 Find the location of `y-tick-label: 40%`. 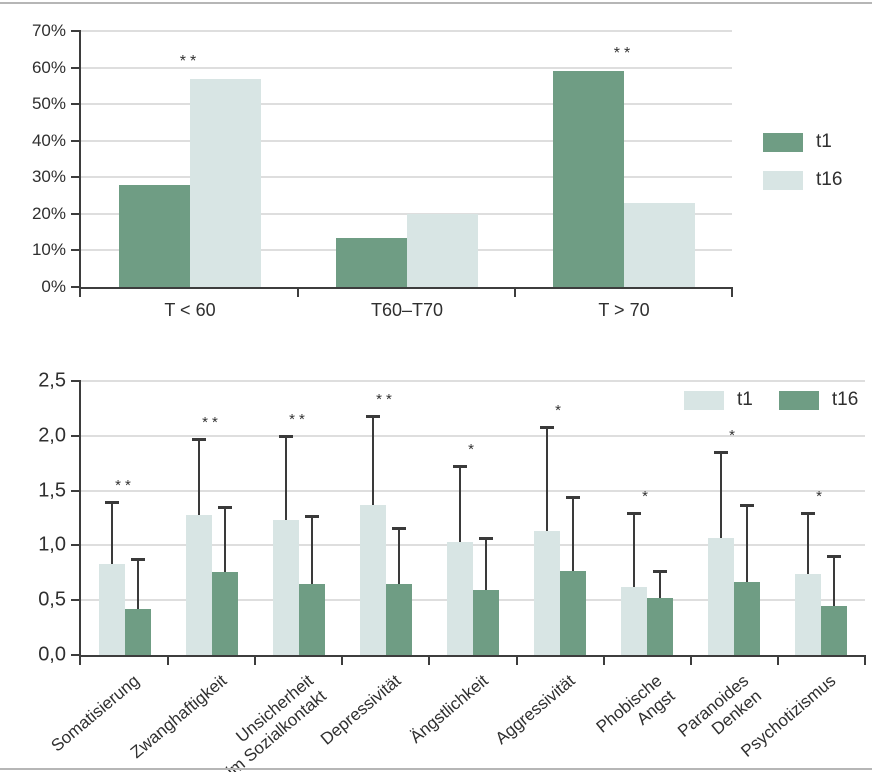

y-tick-label: 40% is located at coordinates (48, 140).